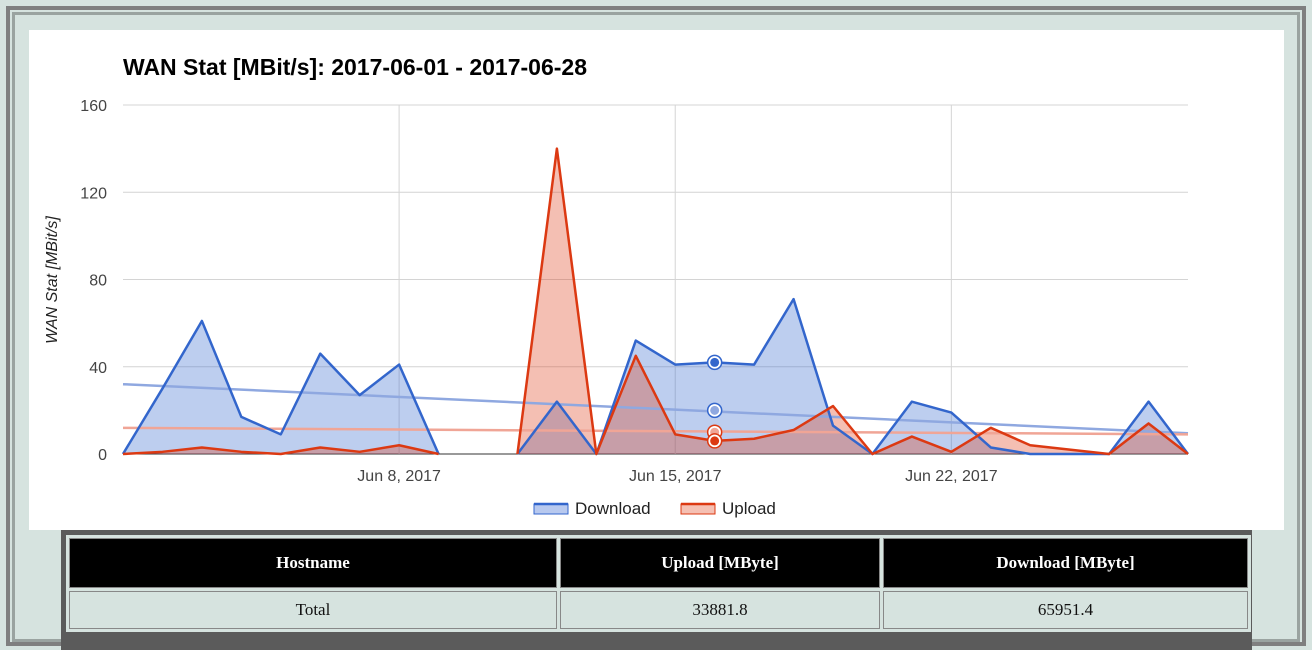 The width and height of the screenshot is (1312, 650). Describe the element at coordinates (613, 508) in the screenshot. I see `legend-label-download: Download` at that location.